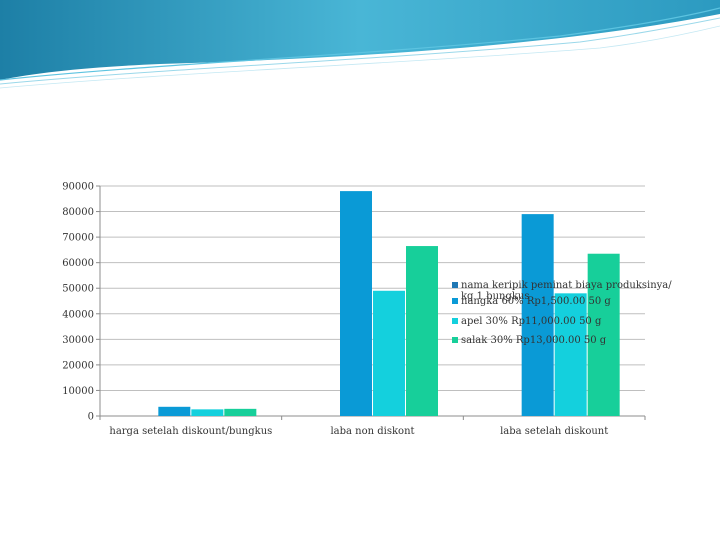  What do you see at coordinates (372, 431) in the screenshot?
I see `x-category-label: laba non diskont` at bounding box center [372, 431].